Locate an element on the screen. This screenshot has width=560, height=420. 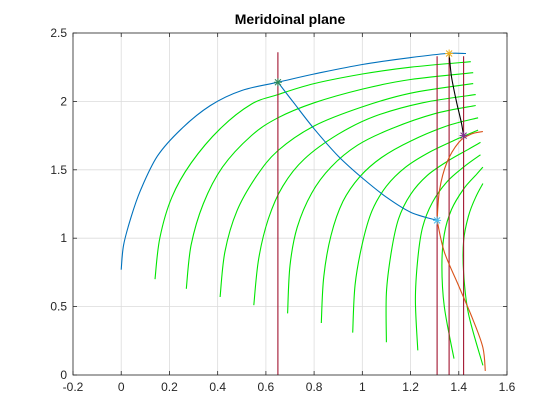
x-tick-label: 1.2 is located at coordinates (410, 387).